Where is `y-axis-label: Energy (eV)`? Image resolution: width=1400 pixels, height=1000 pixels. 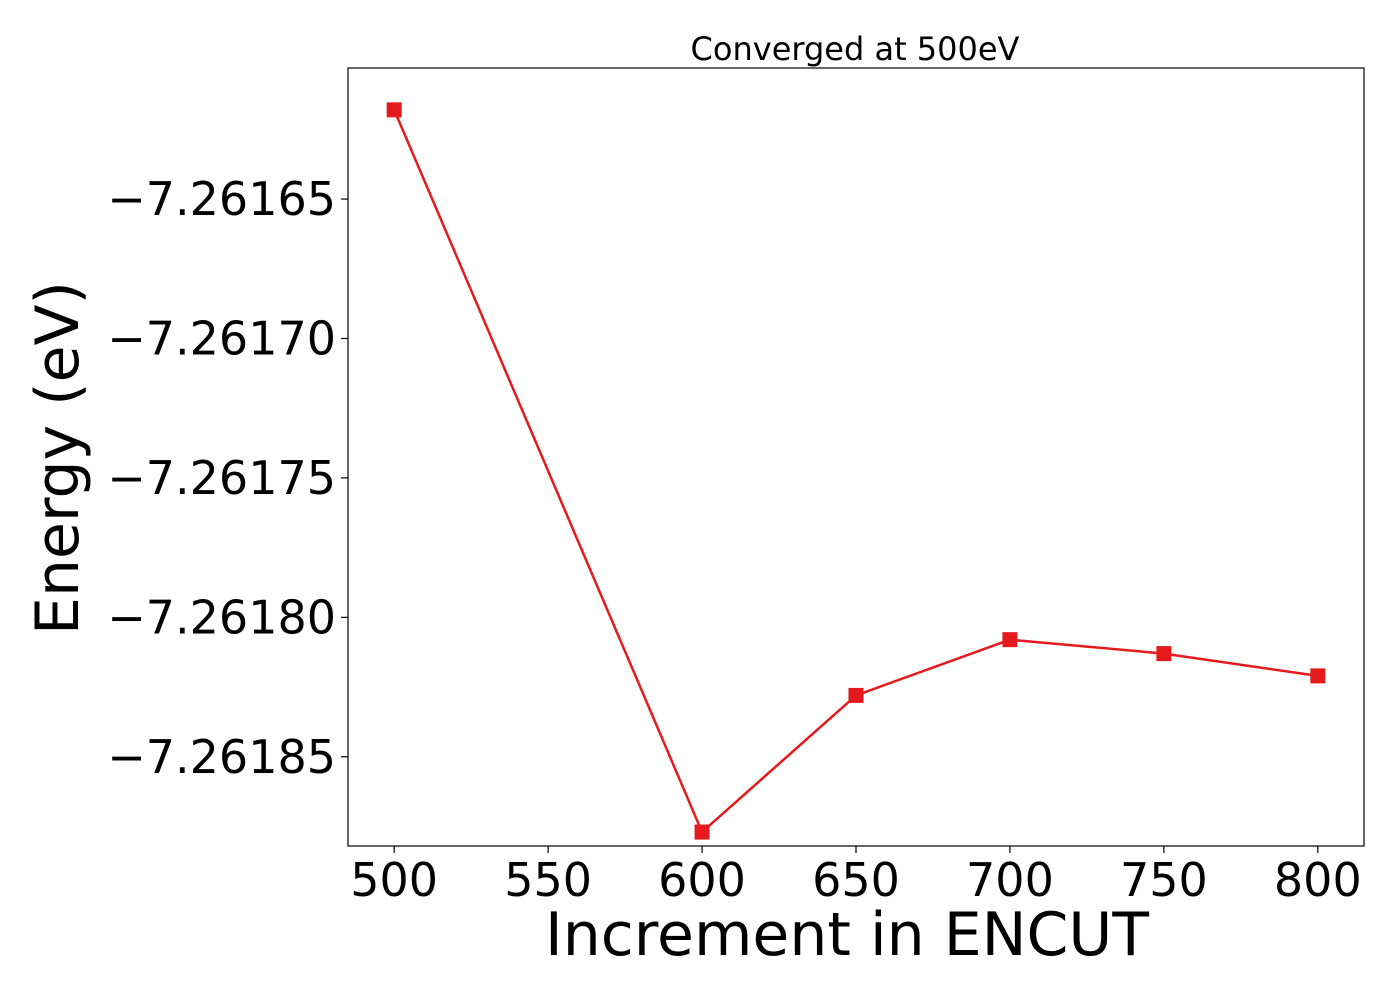
y-axis-label: Energy (eV) is located at coordinates (58, 458).